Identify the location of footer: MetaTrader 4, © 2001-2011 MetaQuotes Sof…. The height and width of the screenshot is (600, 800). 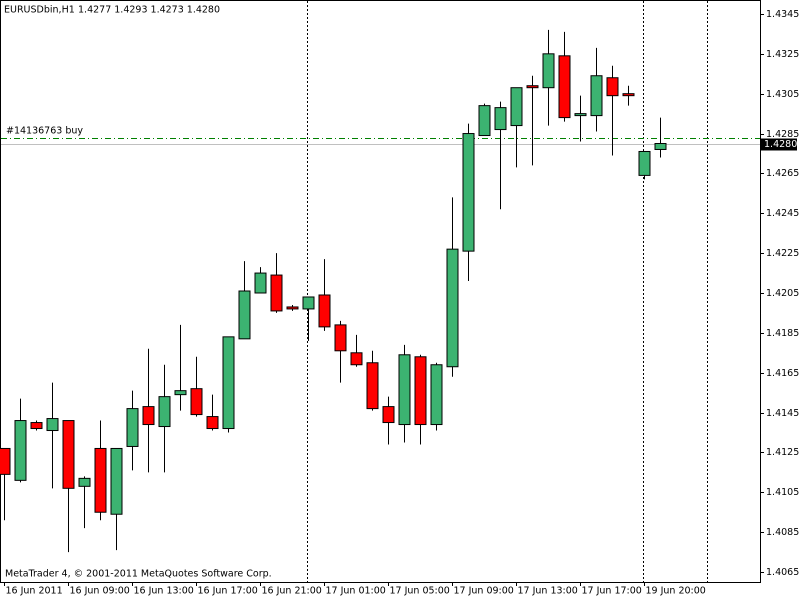
(138, 574).